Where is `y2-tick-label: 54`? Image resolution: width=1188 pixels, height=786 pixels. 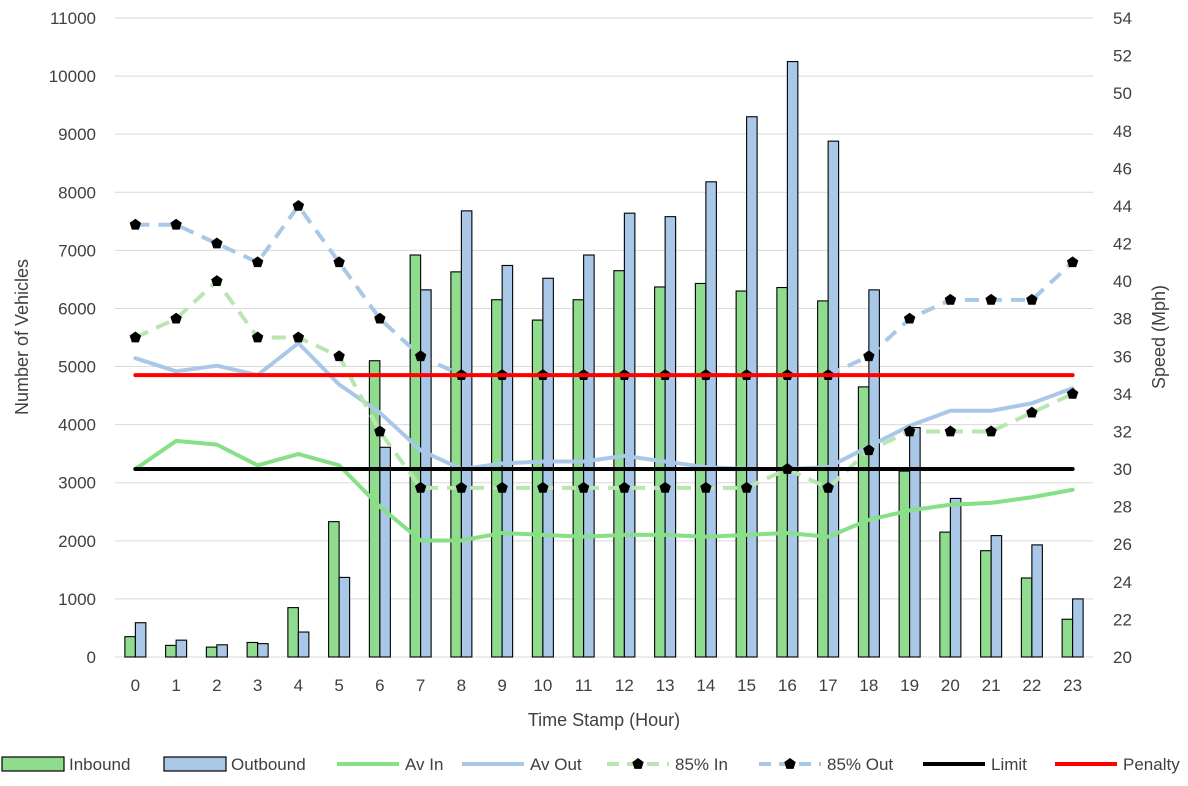 y2-tick-label: 54 is located at coordinates (1122, 18).